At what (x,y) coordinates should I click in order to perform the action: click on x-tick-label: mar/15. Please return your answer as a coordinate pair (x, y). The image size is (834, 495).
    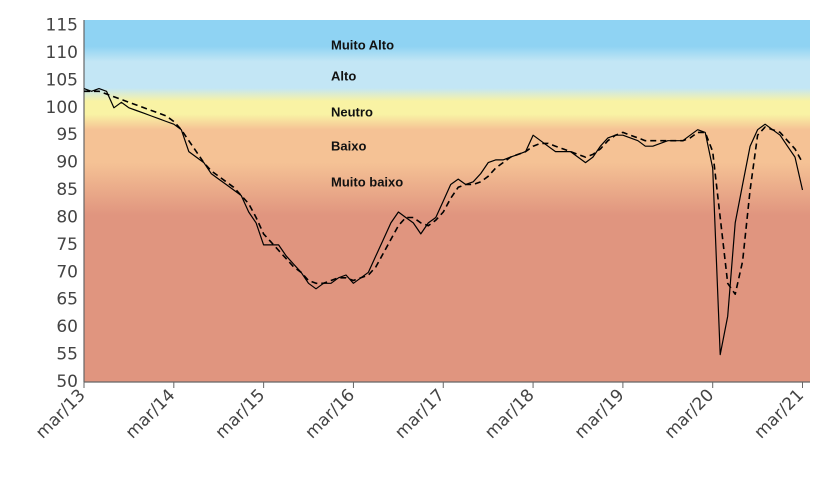
    Looking at the image, I should click on (241, 414).